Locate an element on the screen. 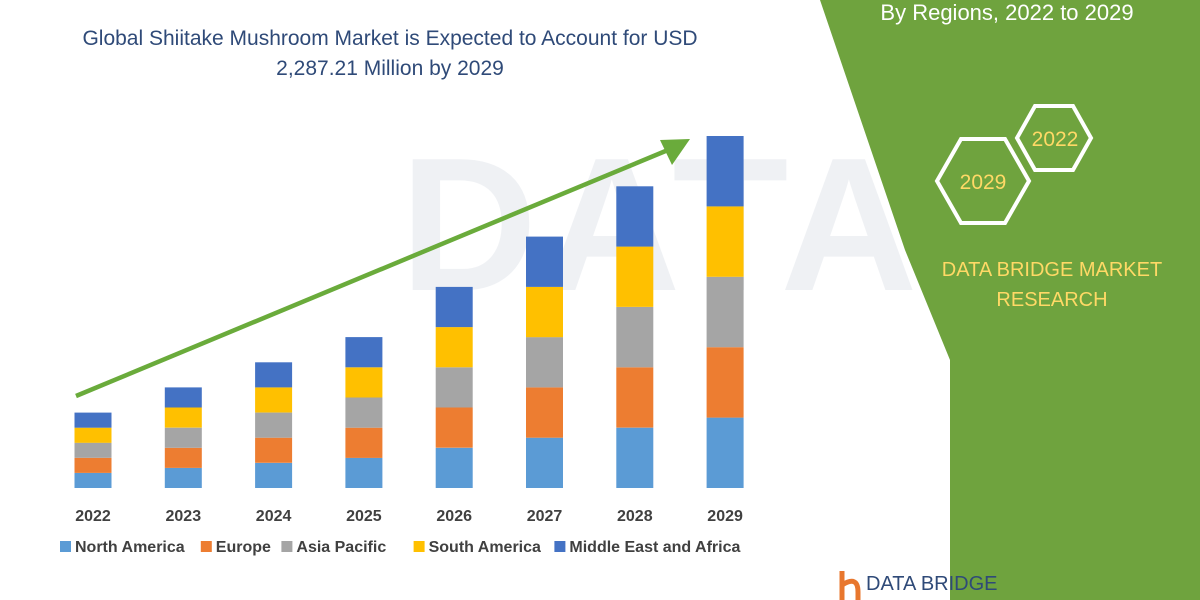 Image resolution: width=1200 pixels, height=600 pixels. trend-arrow-head is located at coordinates (675, 152).